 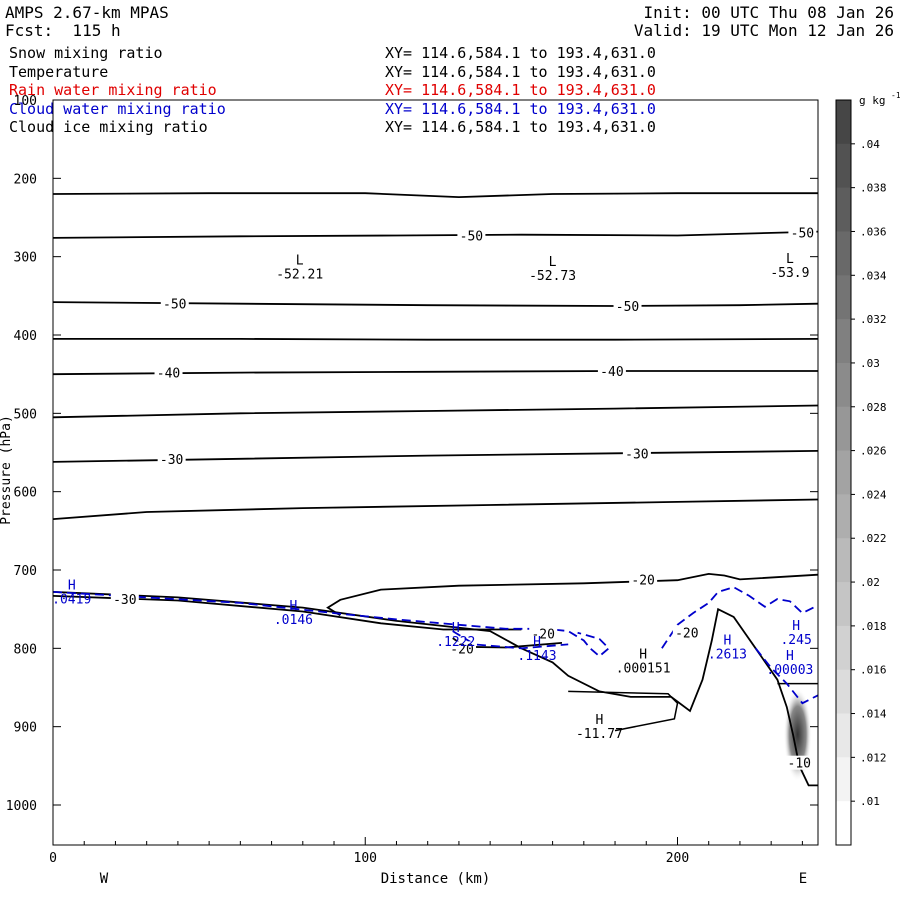 What do you see at coordinates (299, 274) in the screenshot?
I see `extremum-value: -52.21` at bounding box center [299, 274].